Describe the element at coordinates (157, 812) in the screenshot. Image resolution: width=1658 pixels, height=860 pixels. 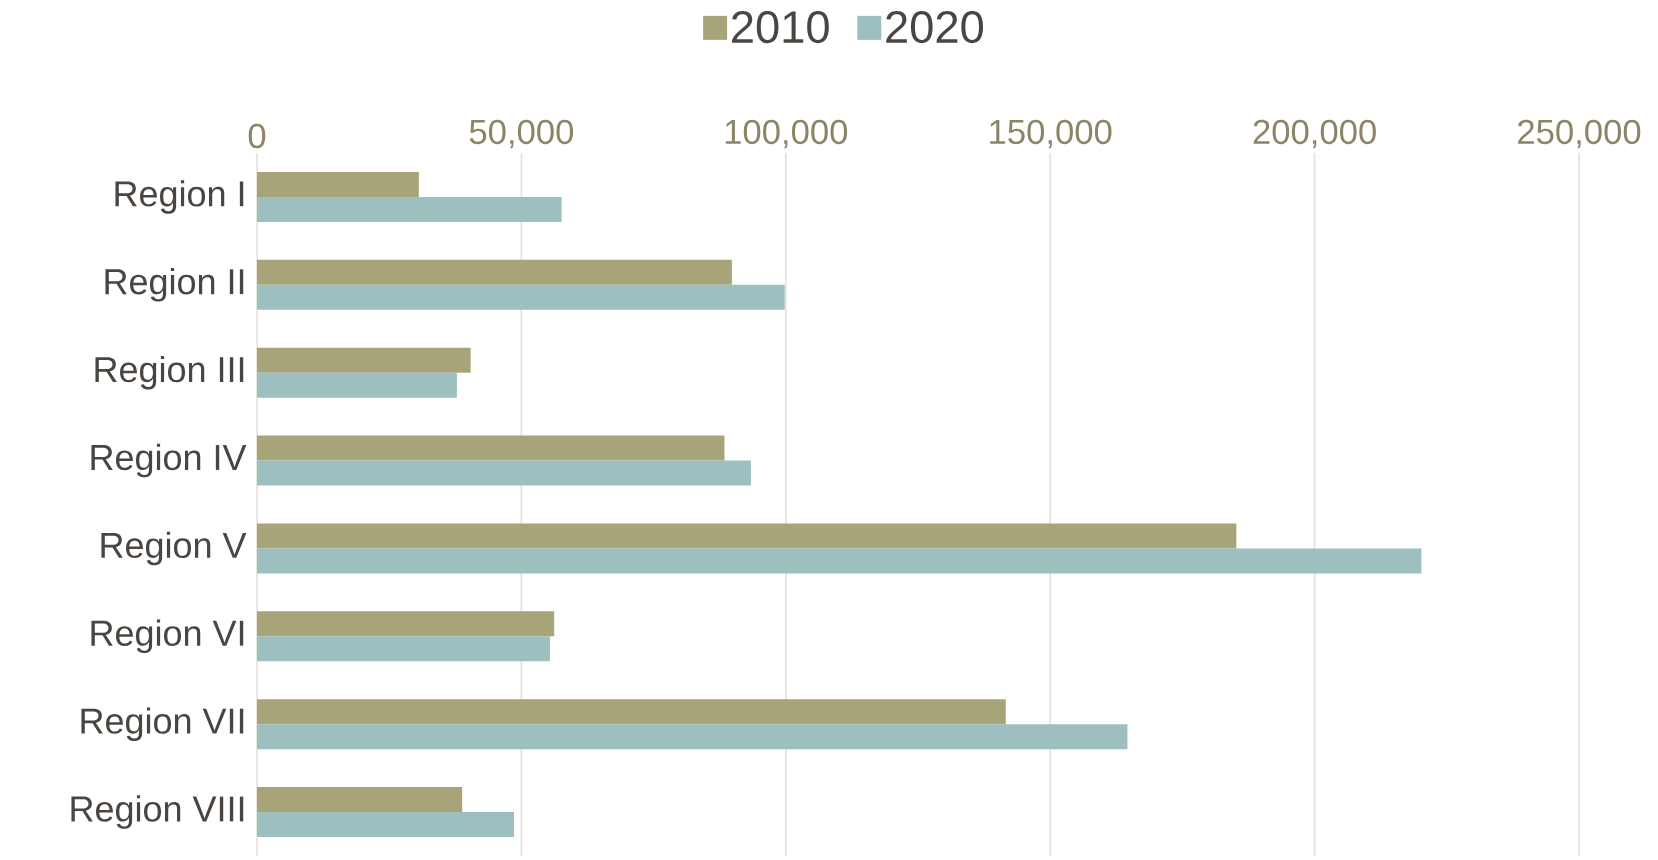
I see `y-tick-label: Region VIII` at that location.